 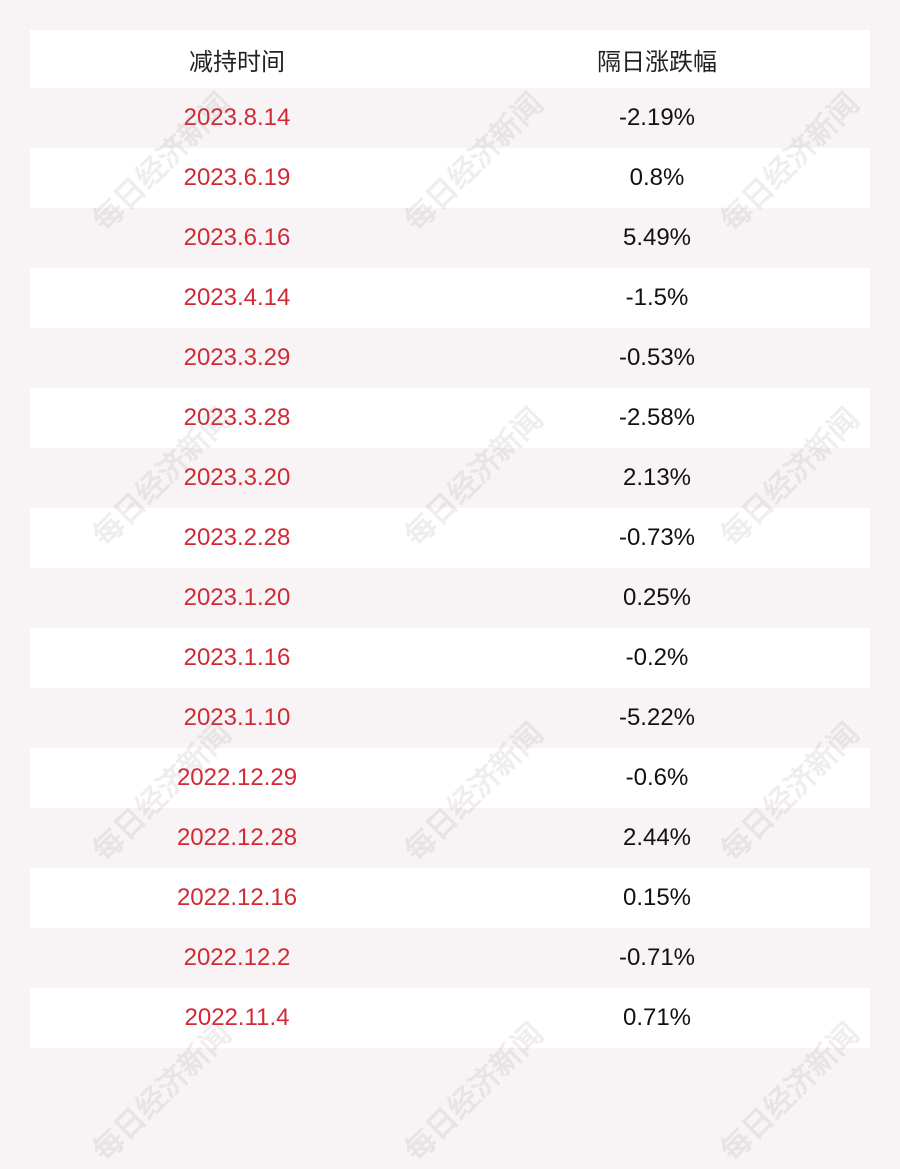 I want to click on table-row: 2022.12.28 2.44%, so click(x=450, y=838).